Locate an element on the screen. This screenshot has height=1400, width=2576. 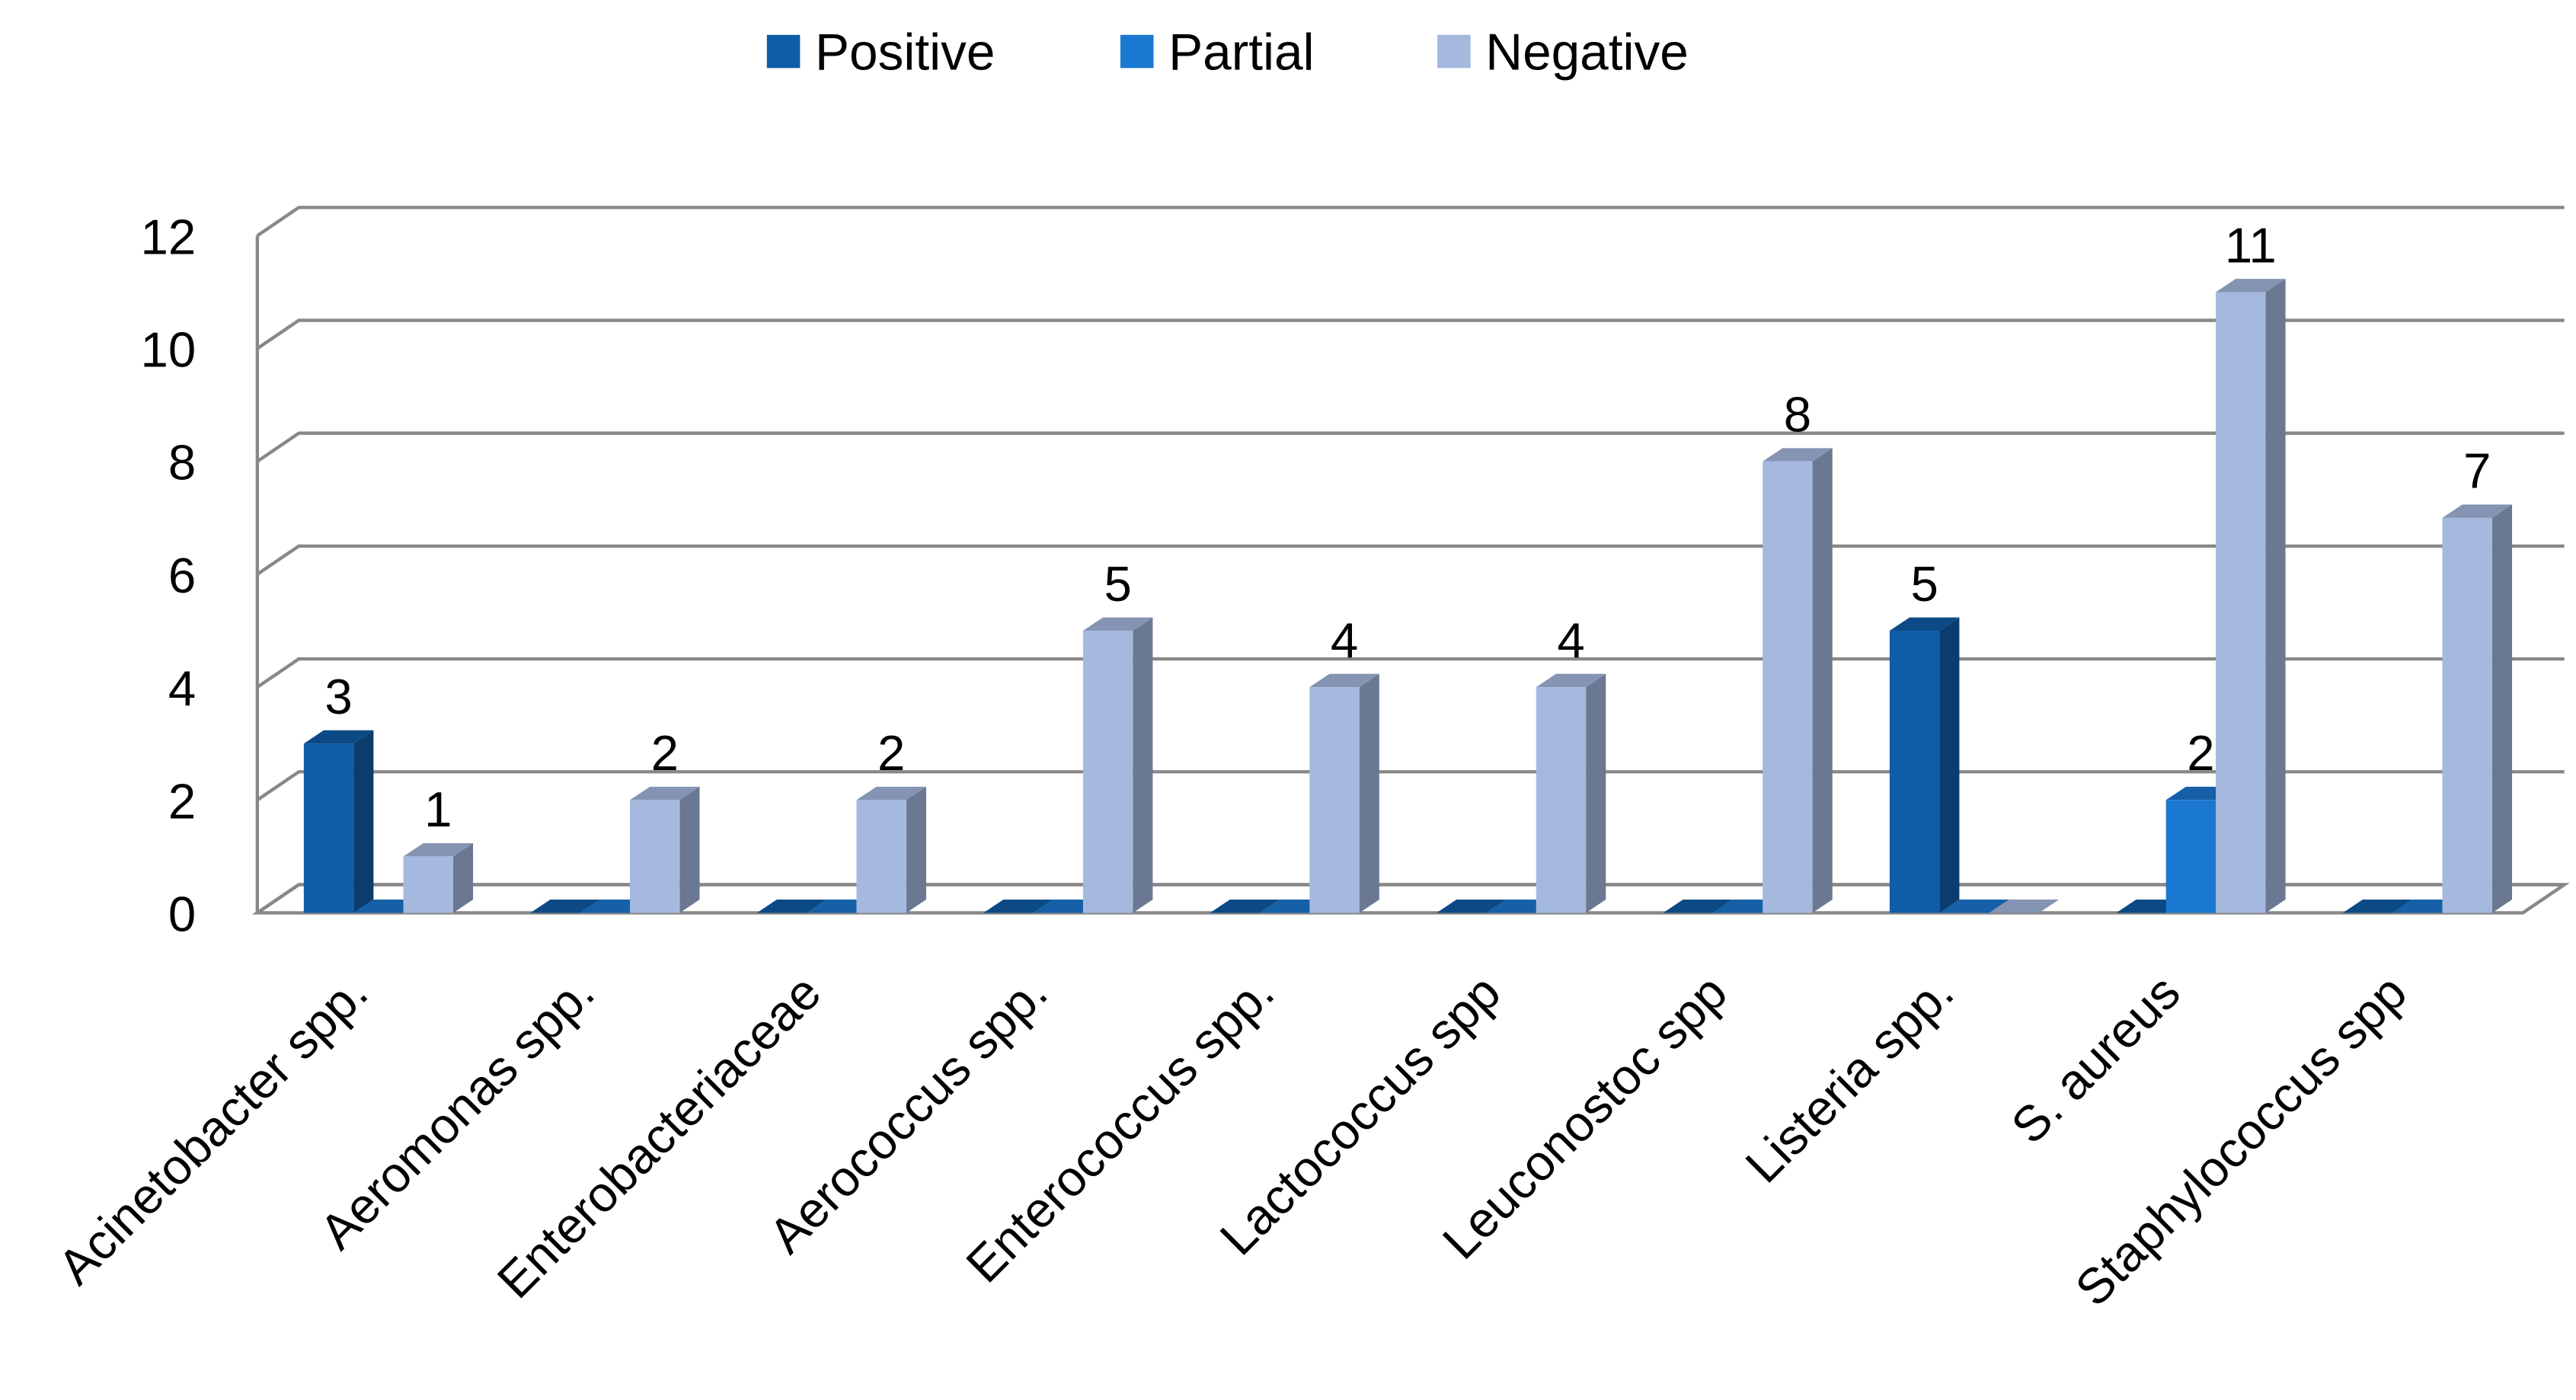
data-label: 11 is located at coordinates (2251, 245).